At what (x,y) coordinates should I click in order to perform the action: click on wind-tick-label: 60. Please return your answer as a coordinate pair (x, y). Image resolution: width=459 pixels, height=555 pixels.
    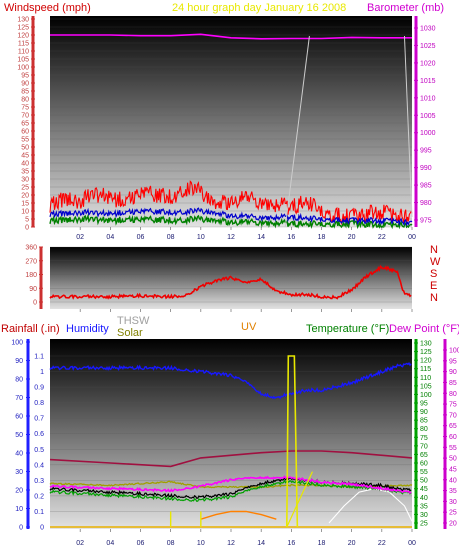
    Looking at the image, I should click on (25, 132).